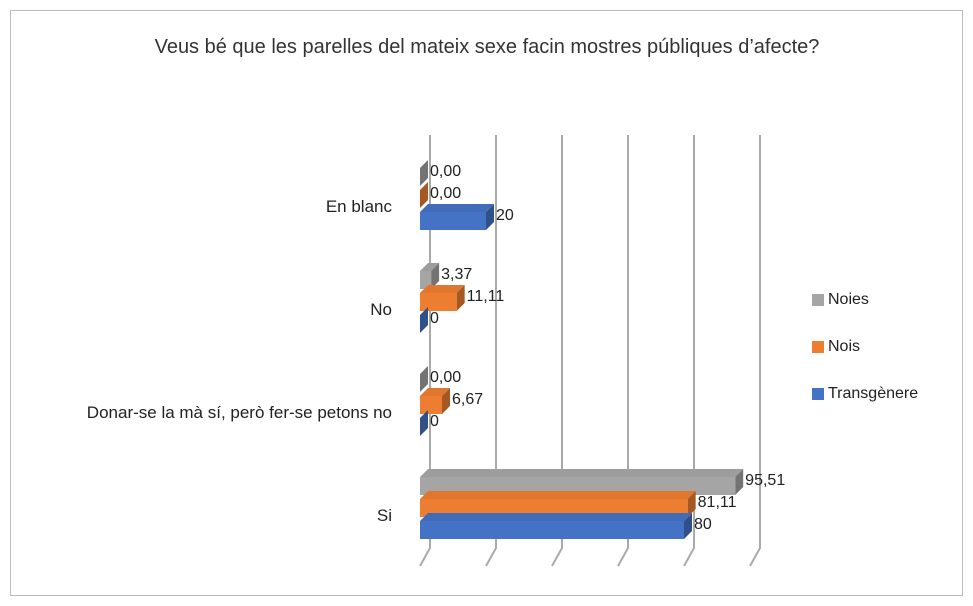 The image size is (973, 606). I want to click on legend-label: Noies, so click(848, 299).